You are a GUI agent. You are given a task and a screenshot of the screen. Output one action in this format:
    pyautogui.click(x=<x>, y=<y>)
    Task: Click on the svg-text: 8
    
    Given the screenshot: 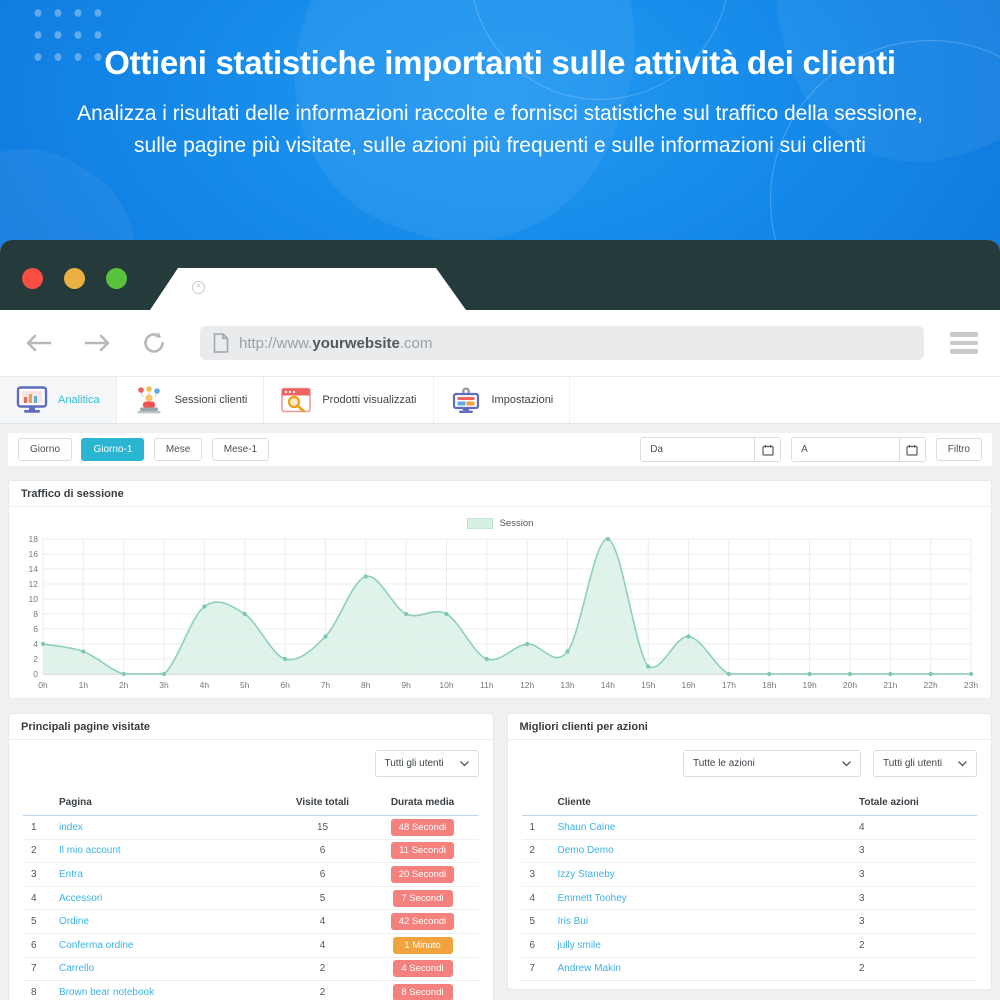 What is the action you would take?
    pyautogui.click(x=35, y=614)
    